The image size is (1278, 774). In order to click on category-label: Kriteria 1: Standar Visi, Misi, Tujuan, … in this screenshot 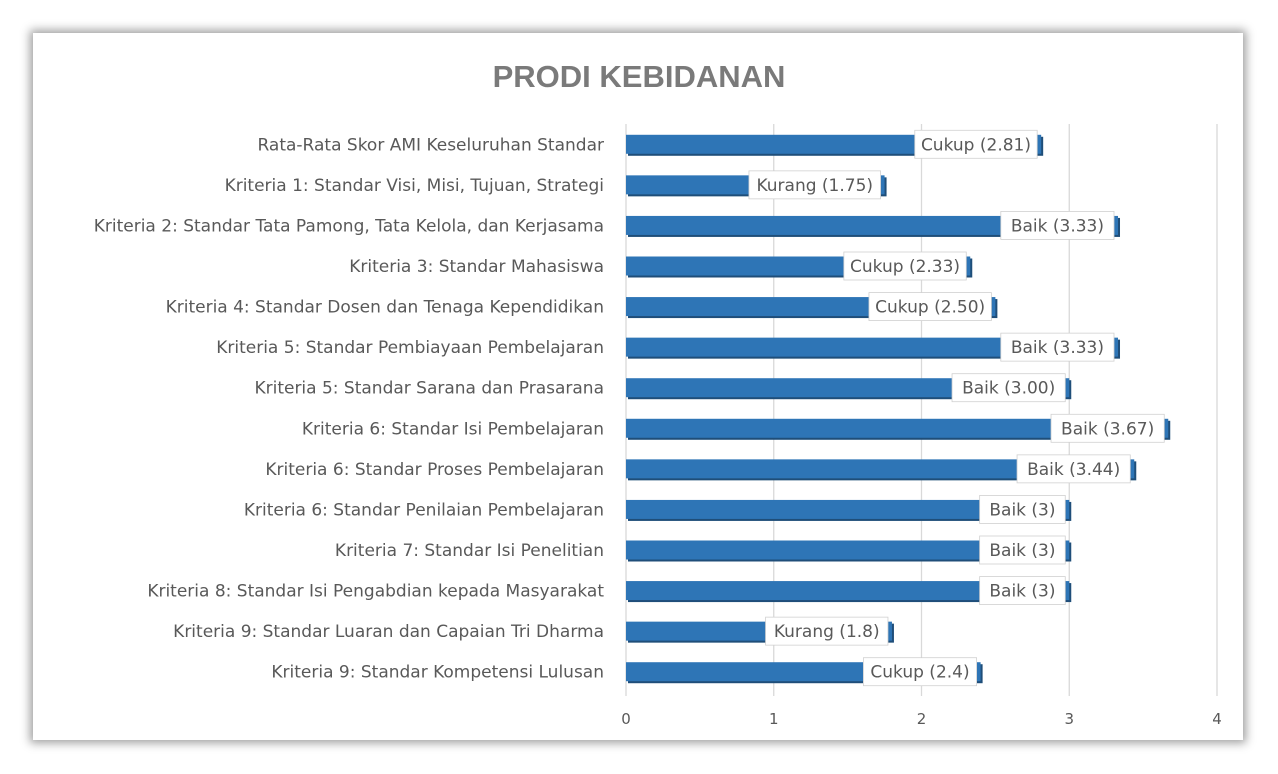, I will do `click(414, 186)`.